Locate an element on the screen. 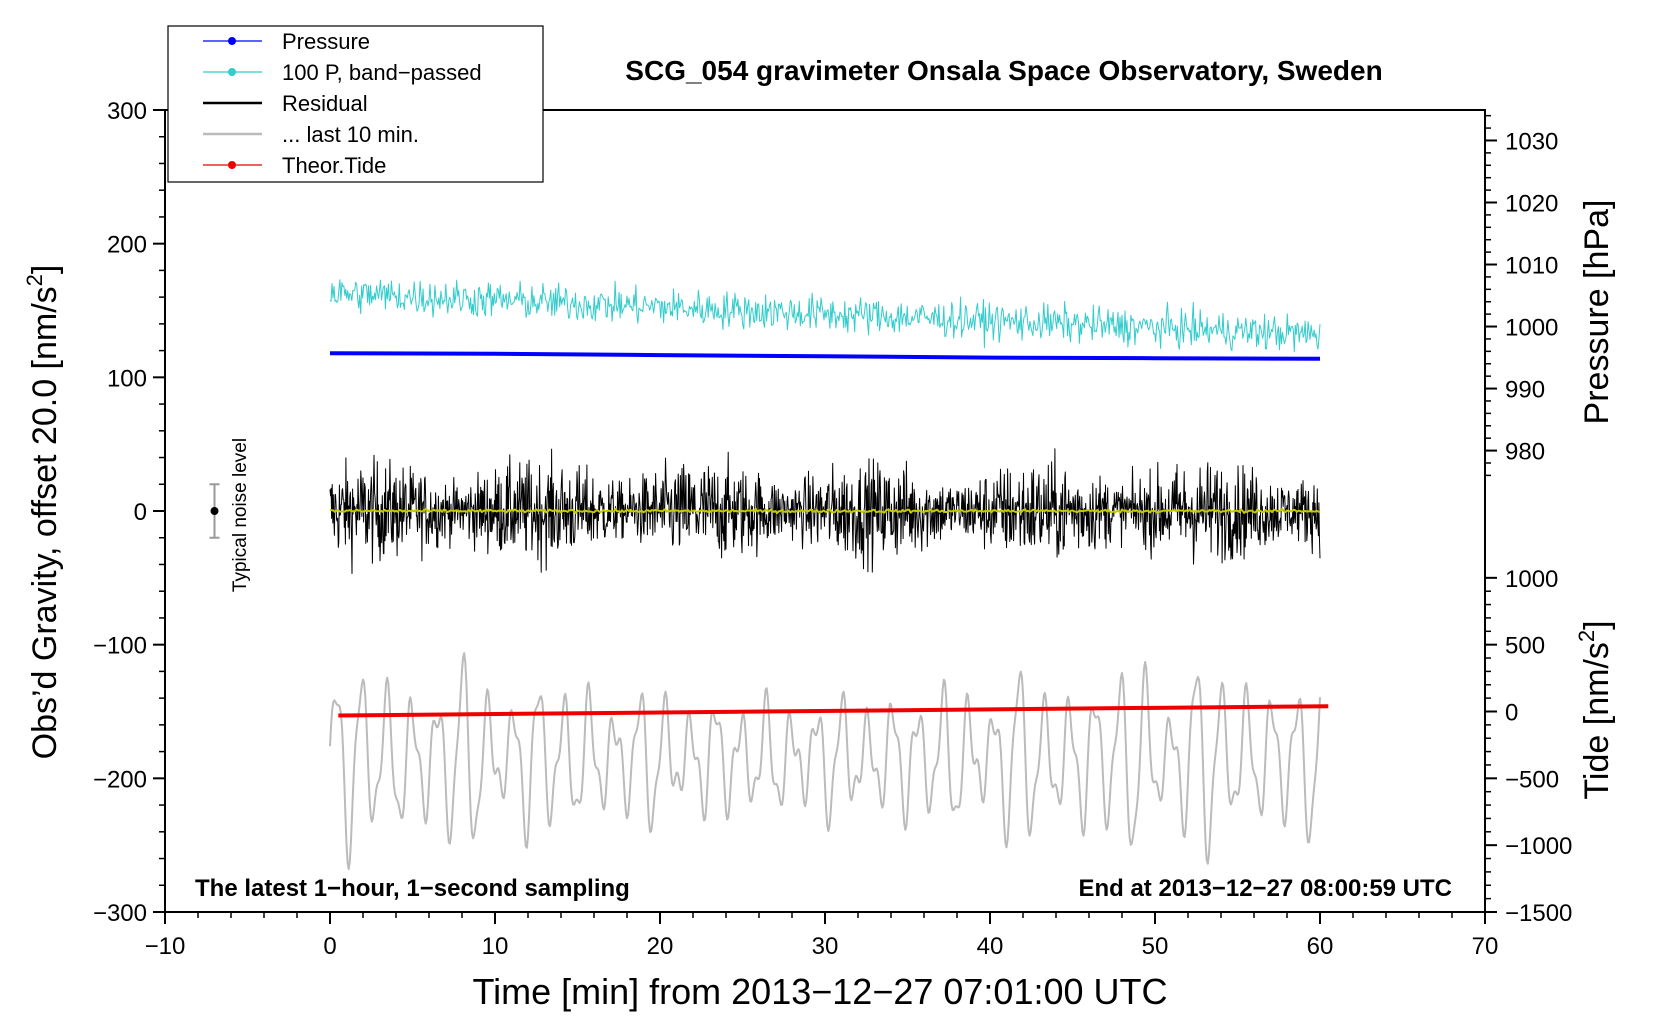  series-pressure is located at coordinates (825, 356).